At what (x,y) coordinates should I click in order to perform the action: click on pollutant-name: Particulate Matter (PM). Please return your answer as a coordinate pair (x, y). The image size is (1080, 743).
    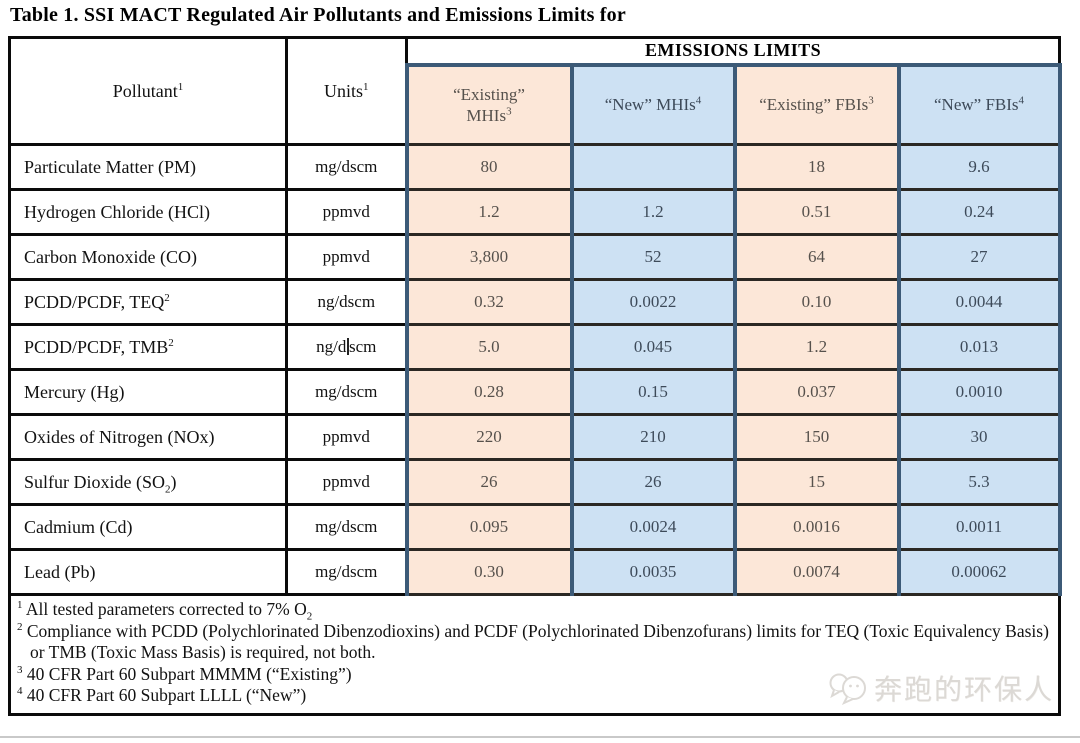
    Looking at the image, I should click on (148, 167).